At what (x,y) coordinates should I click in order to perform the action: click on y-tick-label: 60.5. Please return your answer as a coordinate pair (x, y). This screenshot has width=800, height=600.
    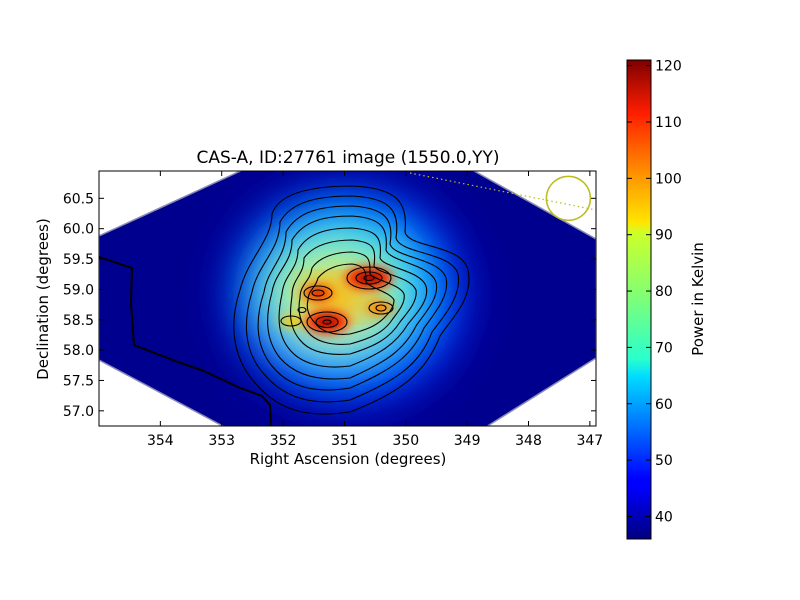
    Looking at the image, I should click on (78, 199).